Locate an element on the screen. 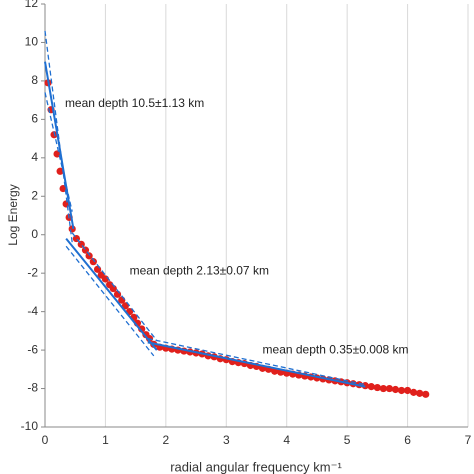  annotation: mean depth 10.5±1.13 km is located at coordinates (134, 103).